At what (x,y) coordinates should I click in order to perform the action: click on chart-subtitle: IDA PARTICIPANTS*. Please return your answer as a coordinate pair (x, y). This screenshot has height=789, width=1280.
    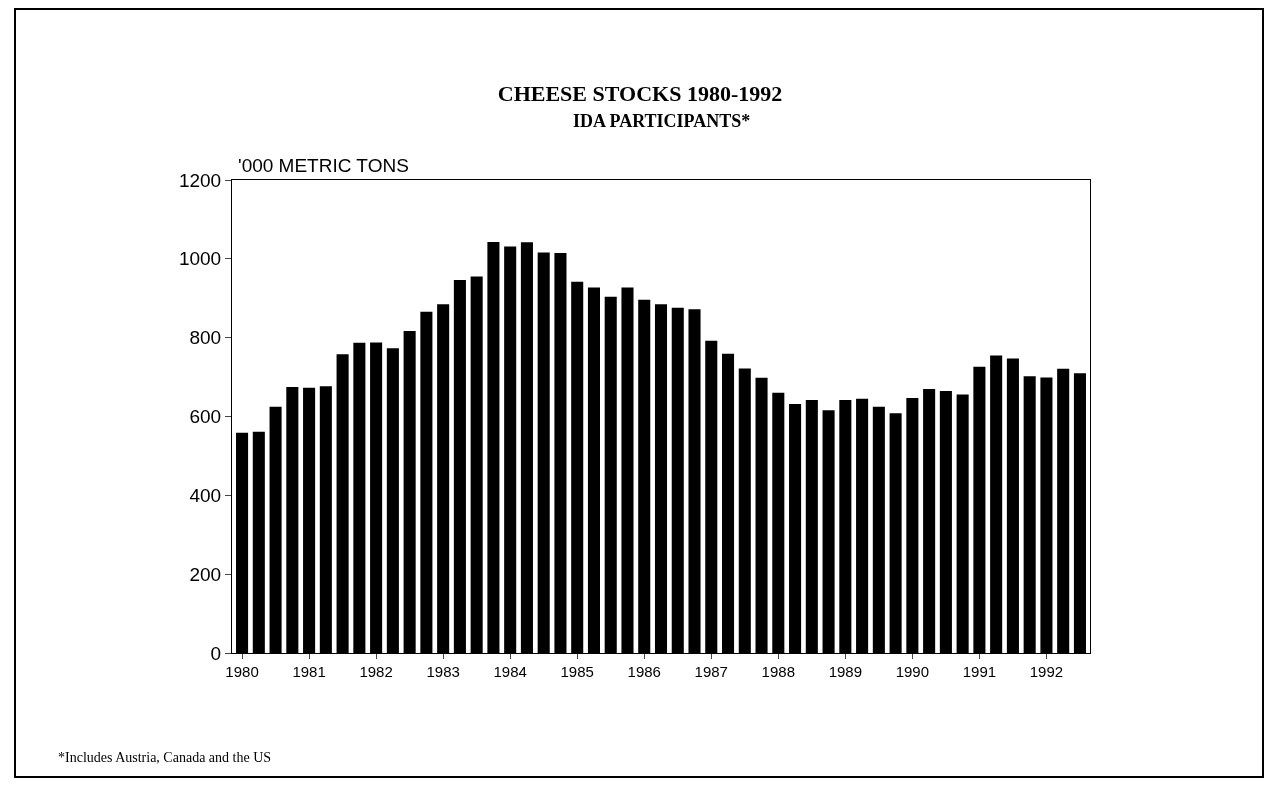
    Looking at the image, I should click on (662, 121).